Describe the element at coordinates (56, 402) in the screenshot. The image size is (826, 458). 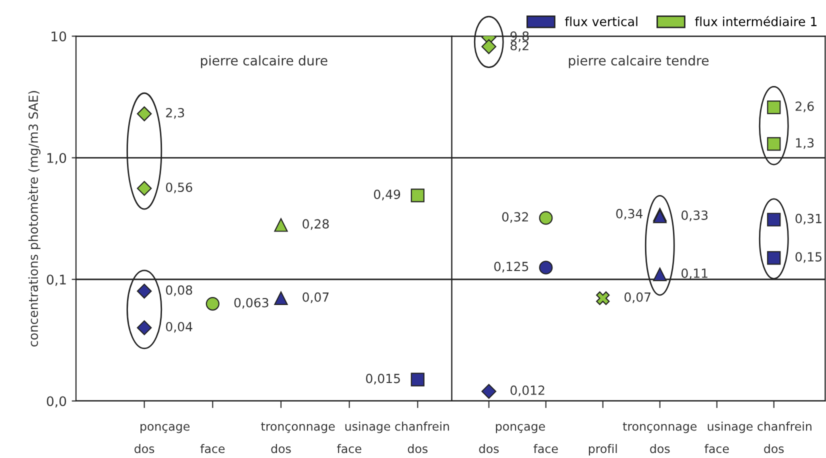
I see `y-tick-label: 0,0` at that location.